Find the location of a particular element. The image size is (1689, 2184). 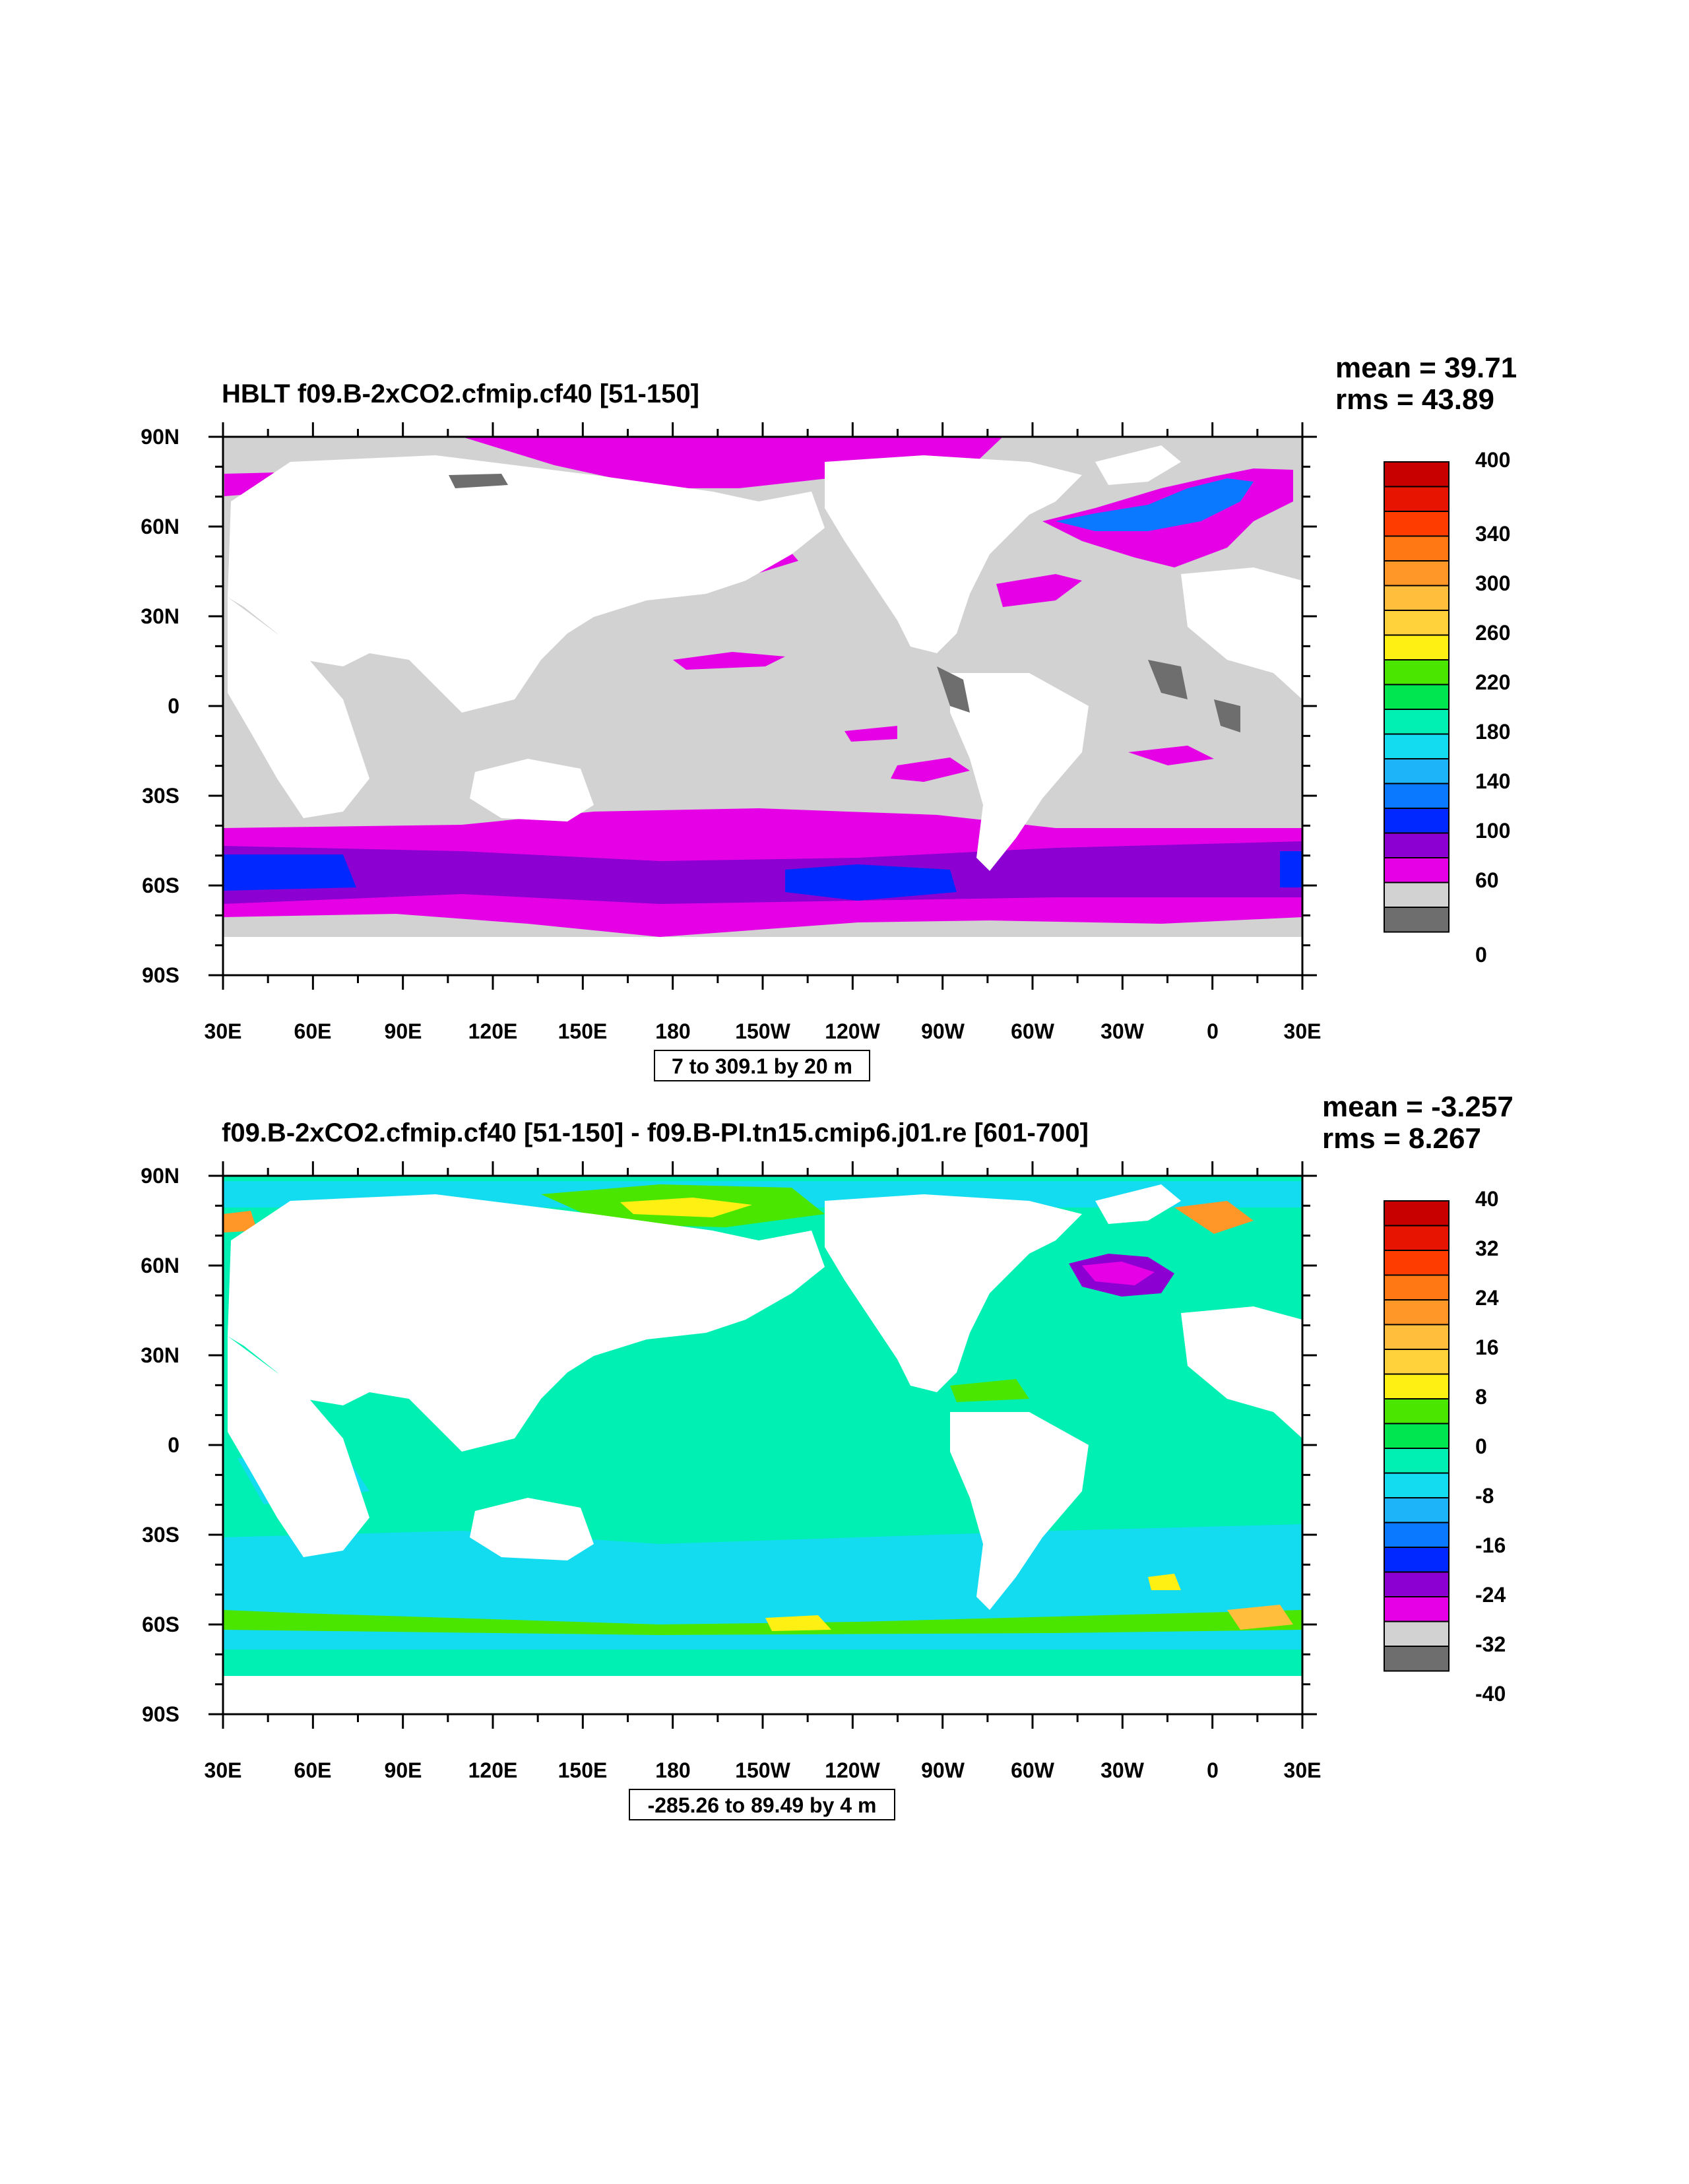

europe-africa-east is located at coordinates (1241, 633).